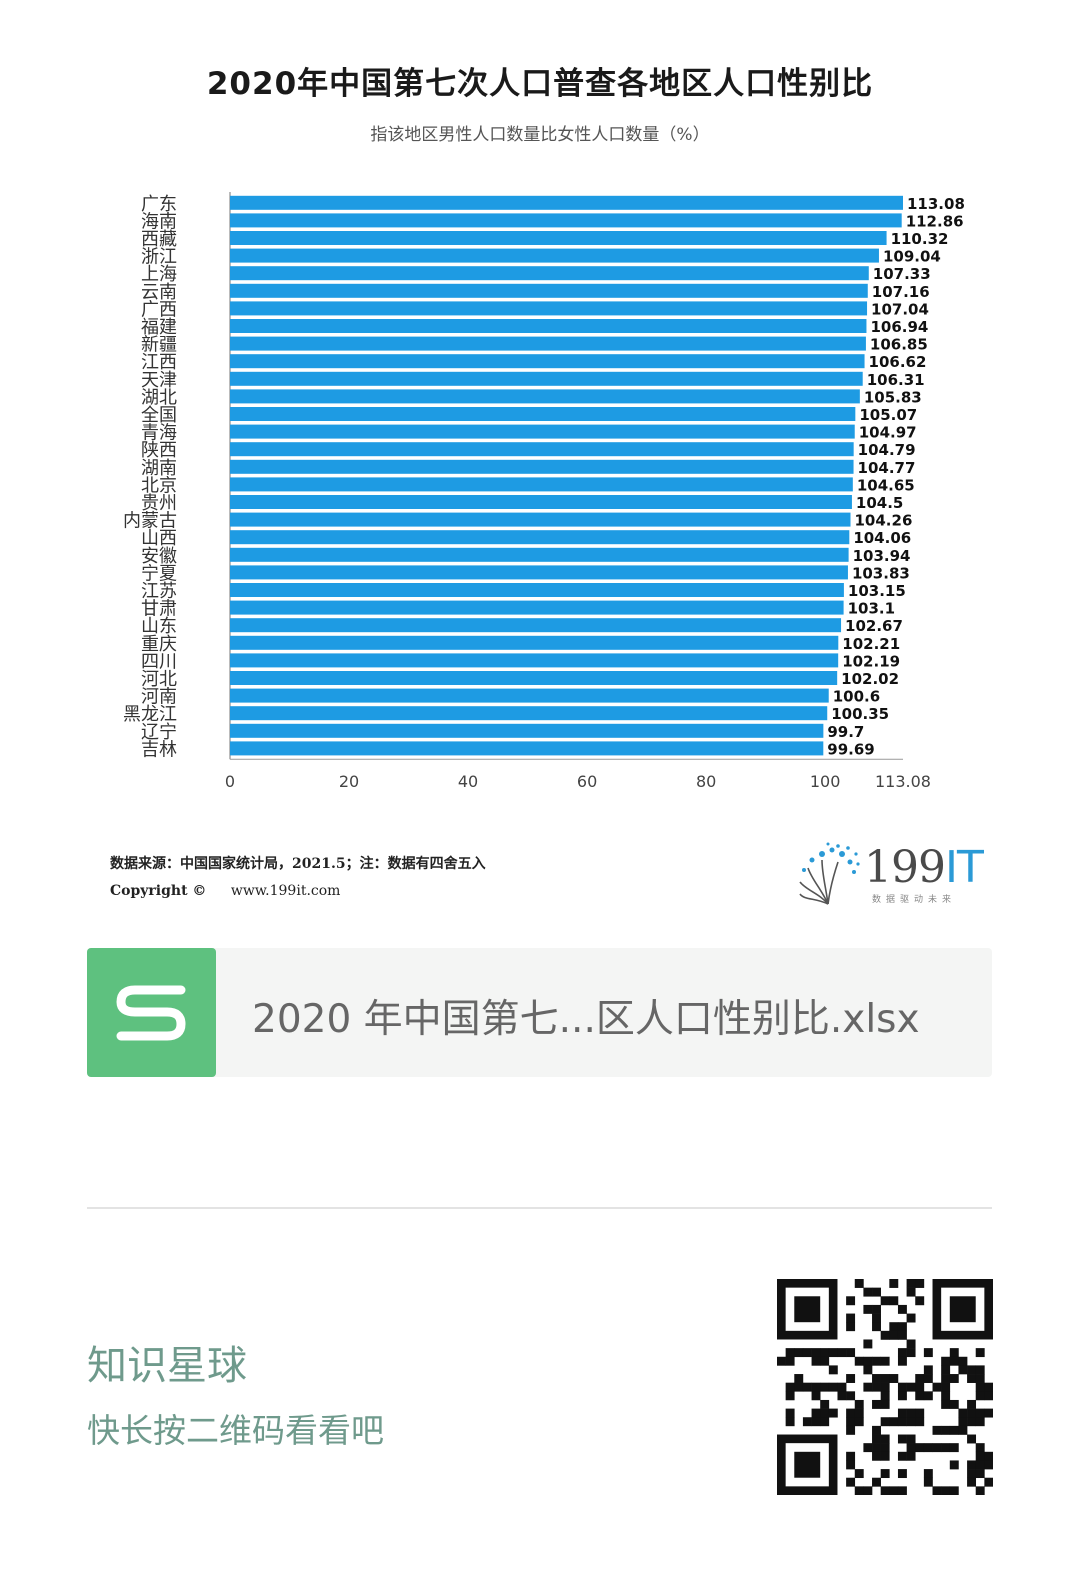 The width and height of the screenshot is (1080, 1570). What do you see at coordinates (168, 345) in the screenshot?
I see `category-label: 疆` at bounding box center [168, 345].